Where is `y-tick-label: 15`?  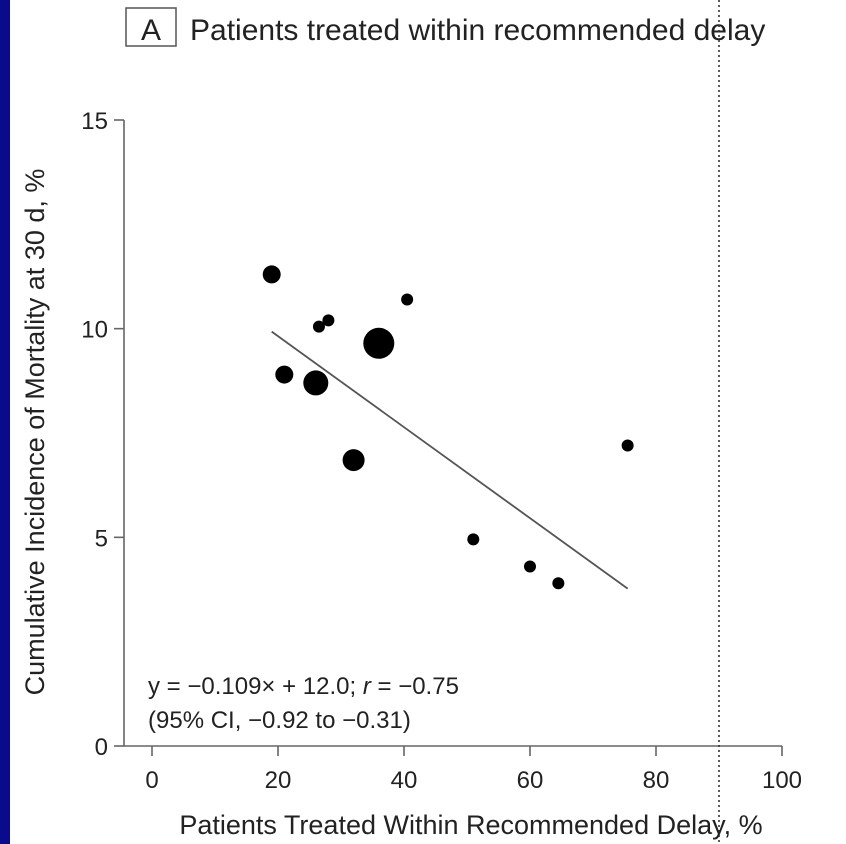
y-tick-label: 15 is located at coordinates (94, 121).